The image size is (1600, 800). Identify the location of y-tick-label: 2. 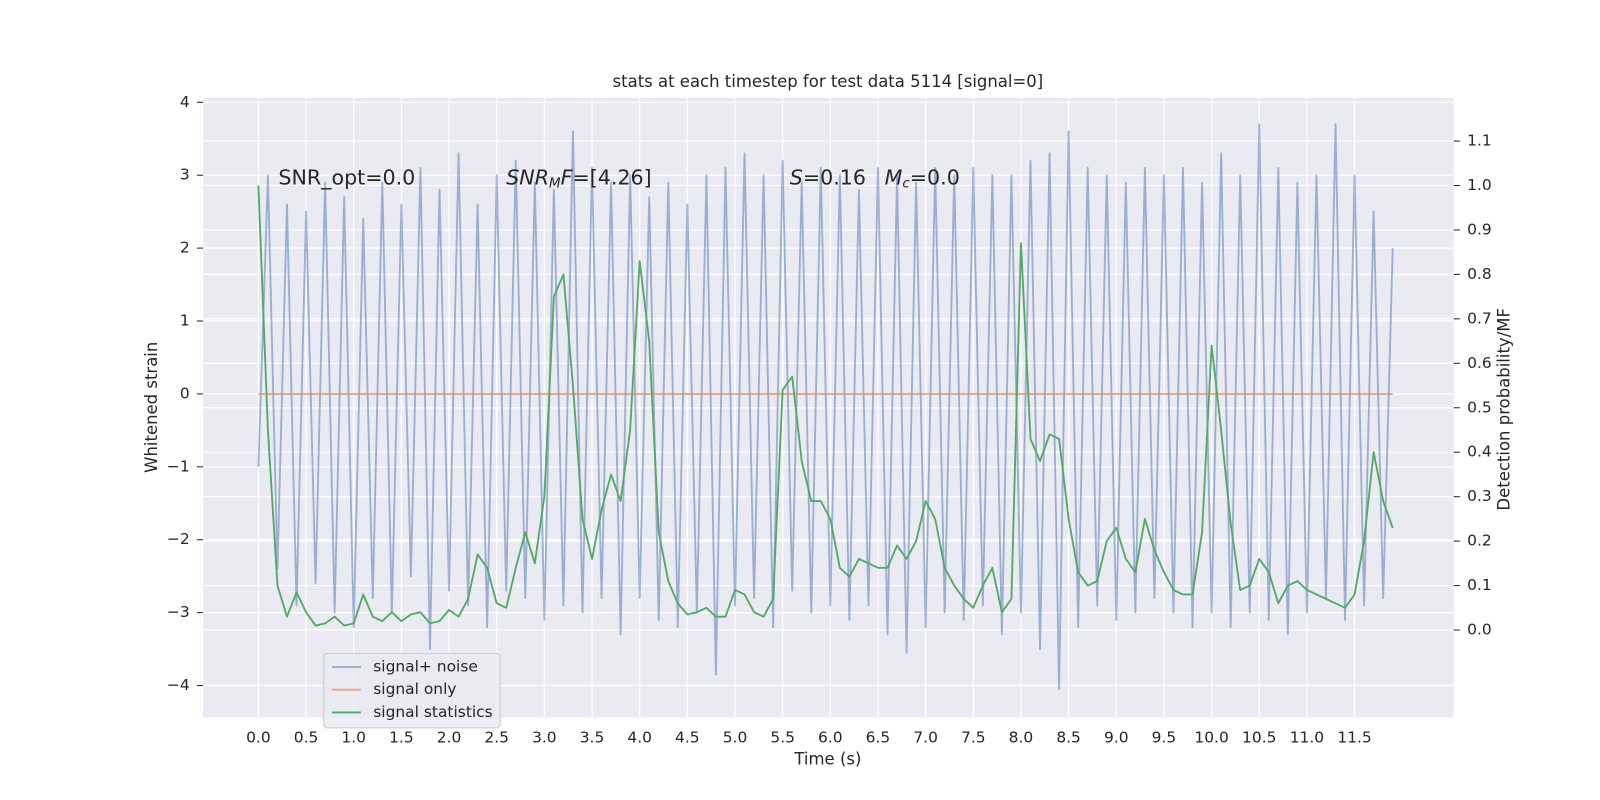
(185, 248).